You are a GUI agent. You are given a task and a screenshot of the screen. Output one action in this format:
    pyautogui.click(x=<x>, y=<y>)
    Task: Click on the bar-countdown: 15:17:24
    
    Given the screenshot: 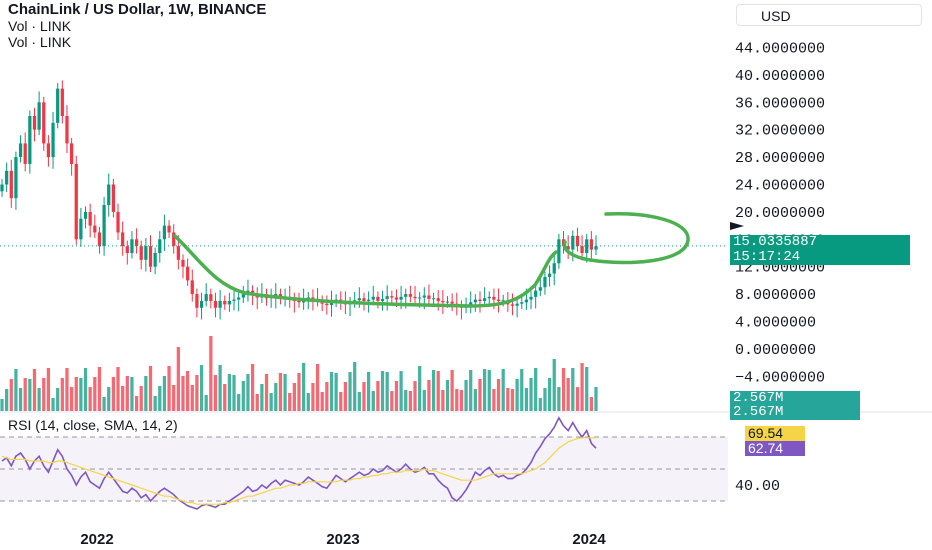 What is the action you would take?
    pyautogui.click(x=767, y=257)
    